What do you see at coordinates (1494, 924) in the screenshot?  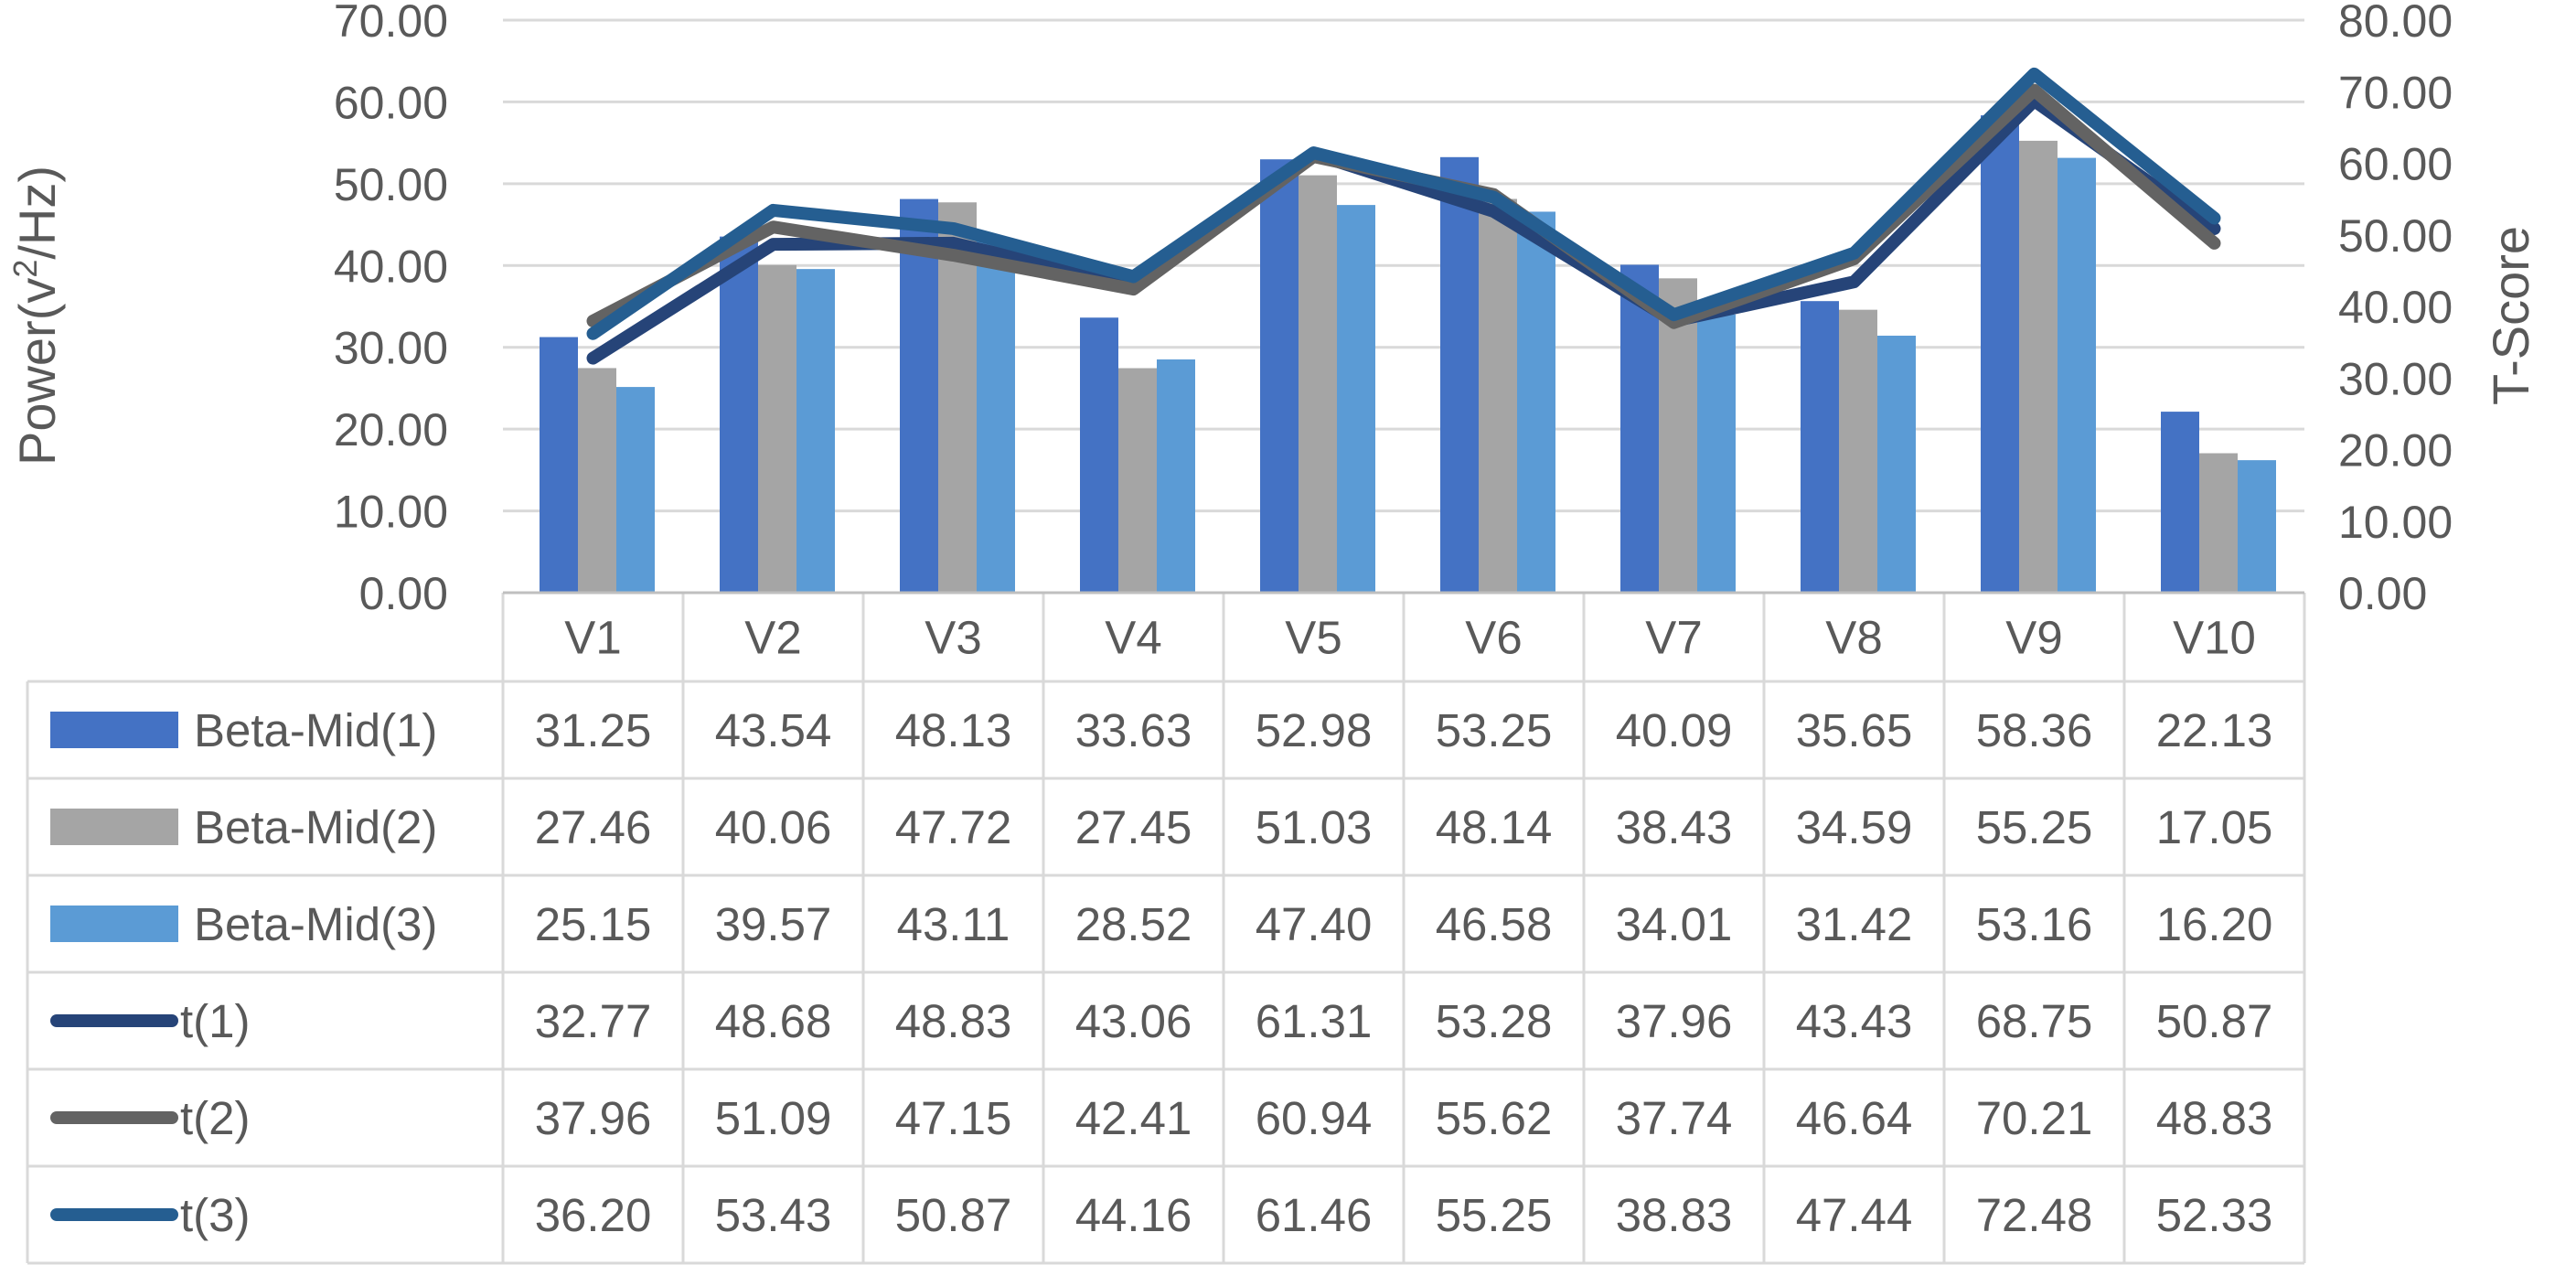 I see `table-cell: 46.58` at bounding box center [1494, 924].